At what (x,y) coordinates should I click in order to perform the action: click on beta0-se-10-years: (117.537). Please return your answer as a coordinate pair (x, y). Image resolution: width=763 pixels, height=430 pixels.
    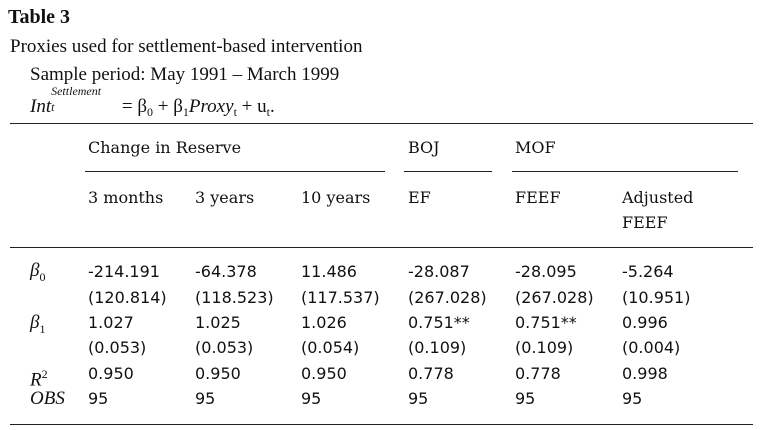
    Looking at the image, I should click on (340, 297).